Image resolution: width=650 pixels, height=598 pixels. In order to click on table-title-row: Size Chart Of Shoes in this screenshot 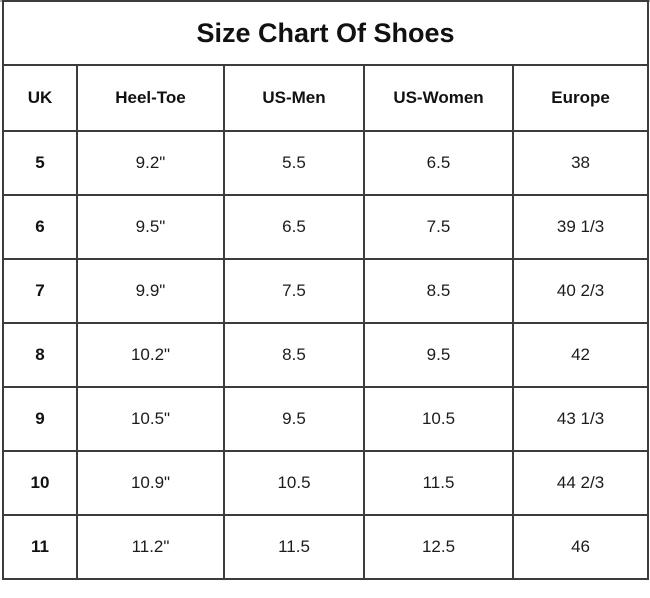, I will do `click(325, 33)`.